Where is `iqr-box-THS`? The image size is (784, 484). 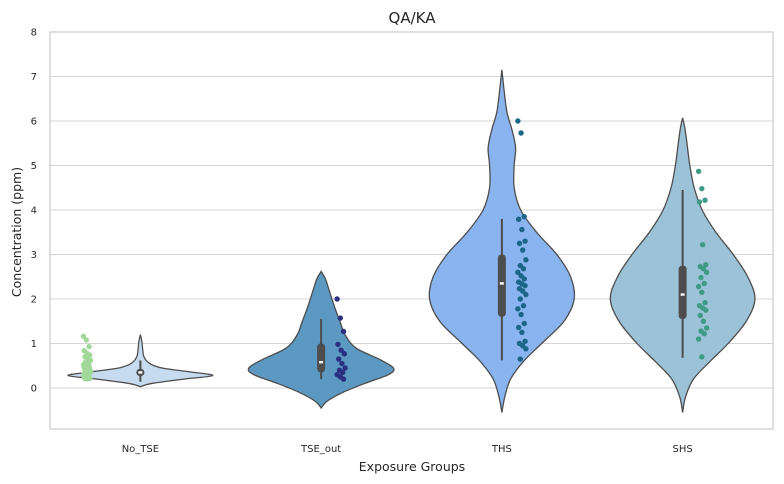 iqr-box-THS is located at coordinates (501, 285).